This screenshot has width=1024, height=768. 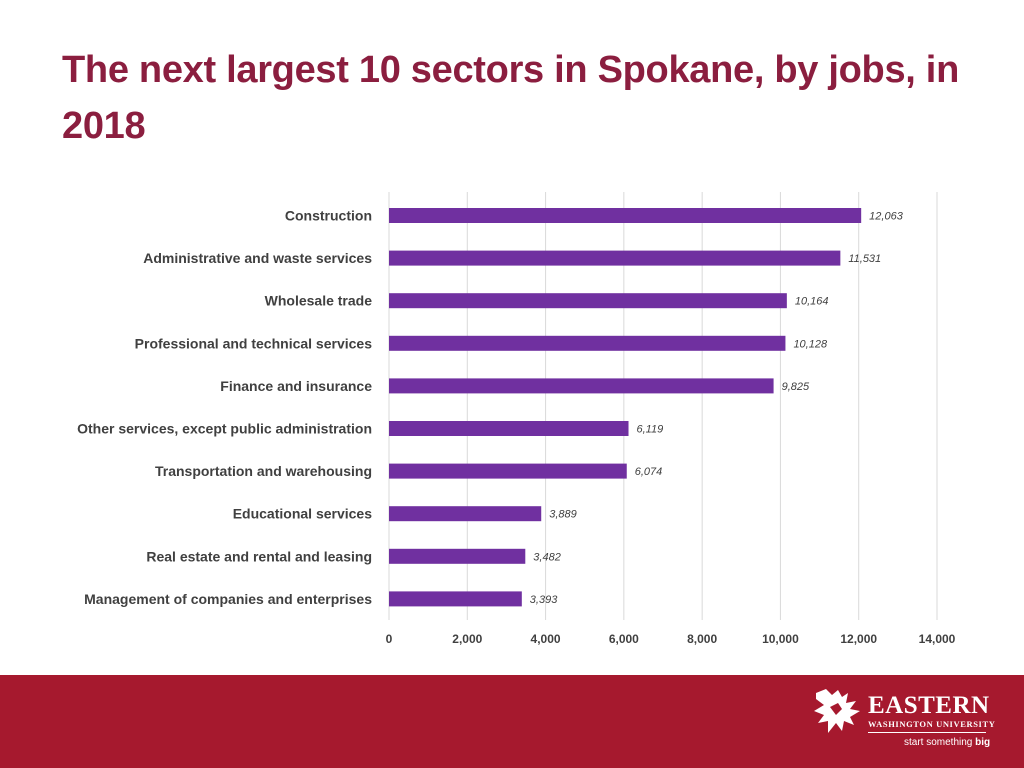 I want to click on data-label: 10,164, so click(x=812, y=302).